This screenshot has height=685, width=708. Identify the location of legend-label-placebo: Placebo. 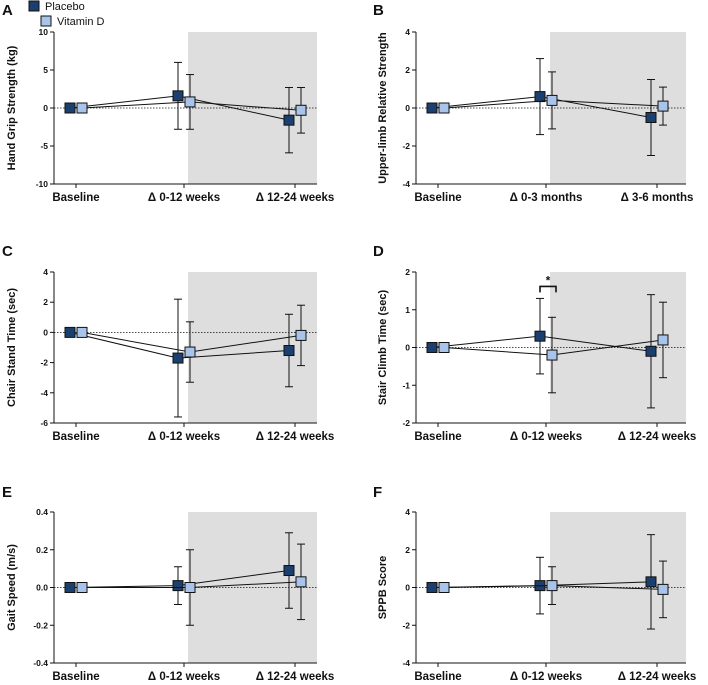
(65, 7).